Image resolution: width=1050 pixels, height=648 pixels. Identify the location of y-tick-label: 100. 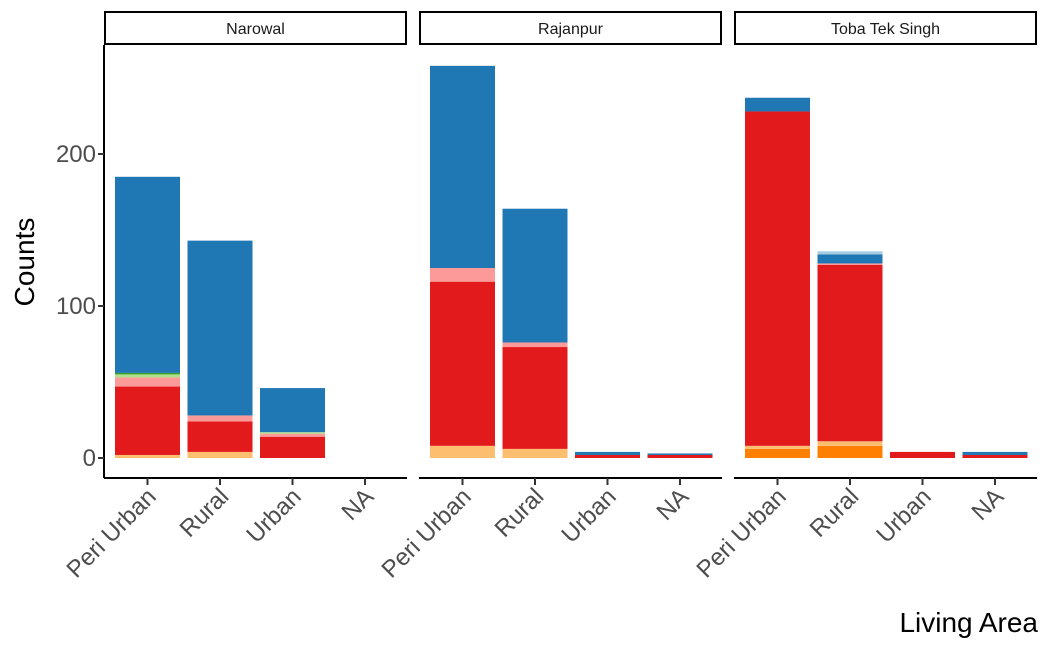
(76, 306).